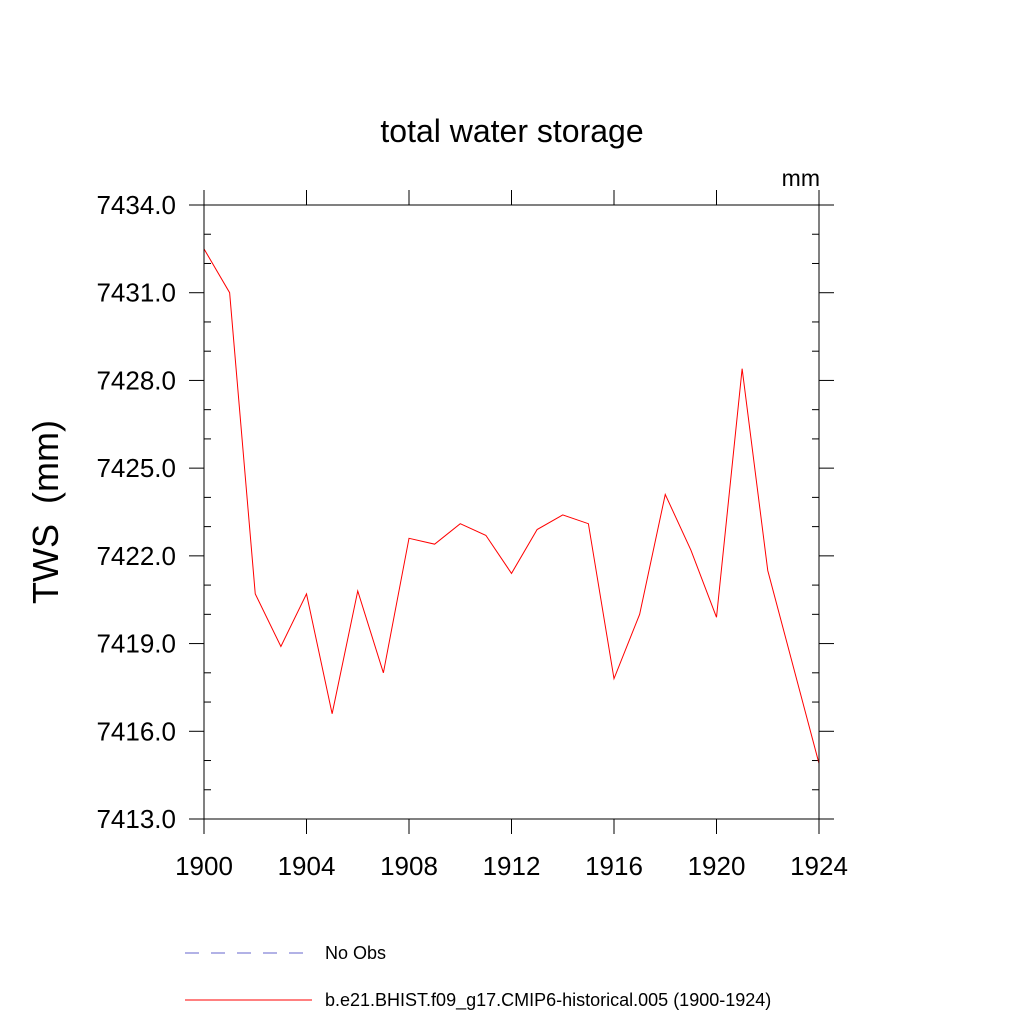  I want to click on y-tick-label: 7431.0, so click(136, 293).